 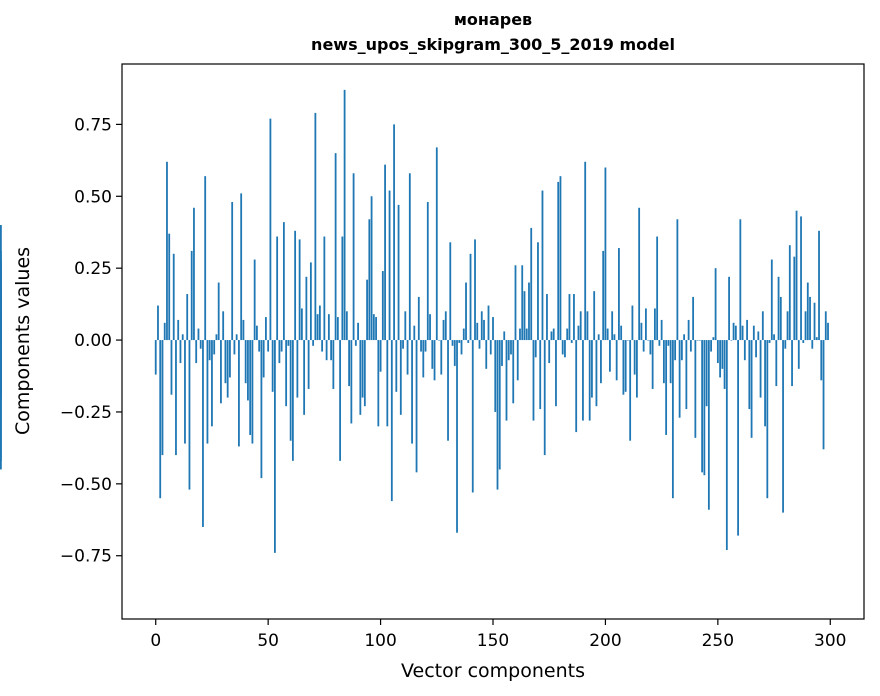 I want to click on y-axis: −0.75 −0.50 −0.25 0.00 0.25 0.50 0.75, so click(x=91, y=341).